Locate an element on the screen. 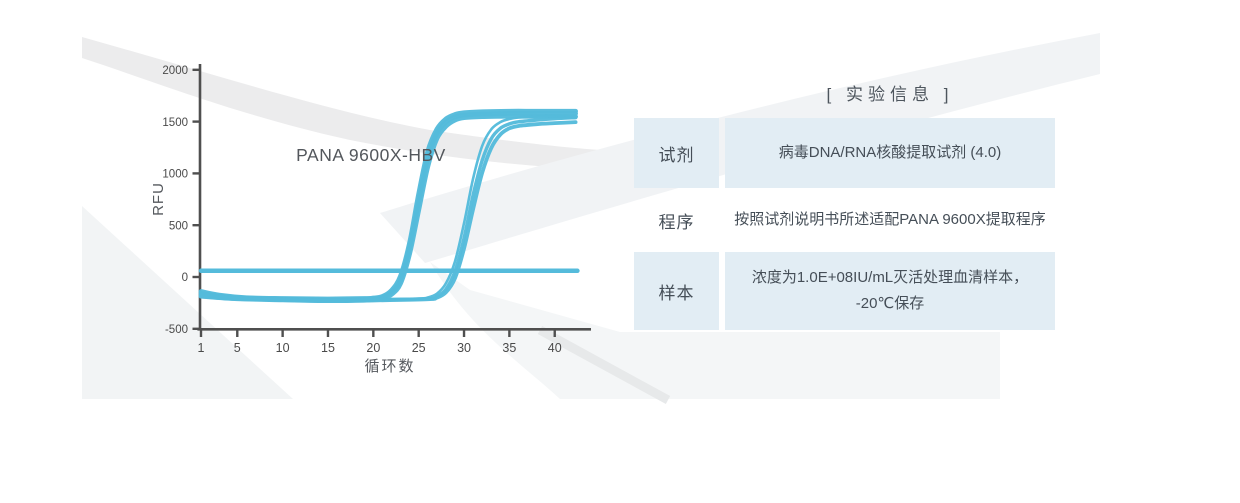  x-tick-label: 1 is located at coordinates (201, 348).